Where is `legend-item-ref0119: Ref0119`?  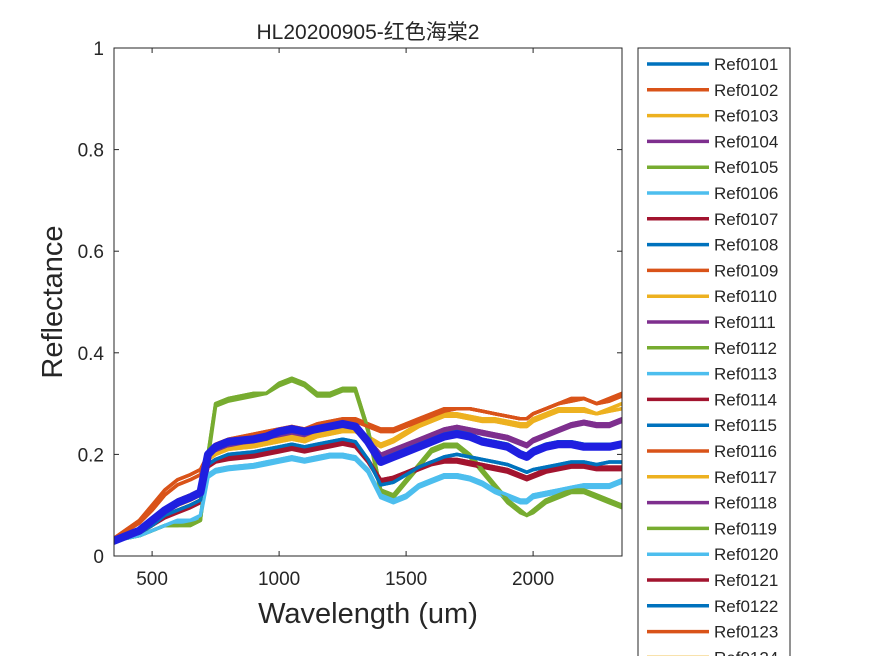
legend-item-ref0119: Ref0119 is located at coordinates (712, 528).